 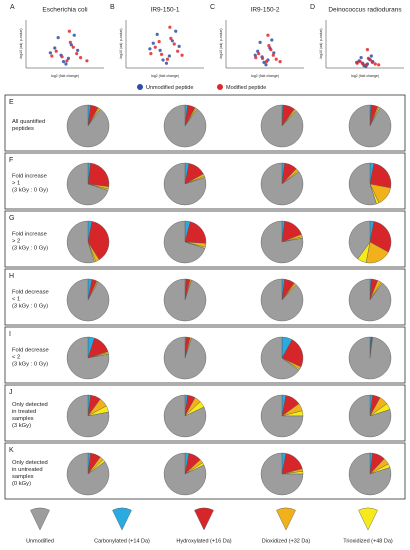 What do you see at coordinates (29, 177) in the screenshot?
I see `row-label: Fold increase` at bounding box center [29, 177].